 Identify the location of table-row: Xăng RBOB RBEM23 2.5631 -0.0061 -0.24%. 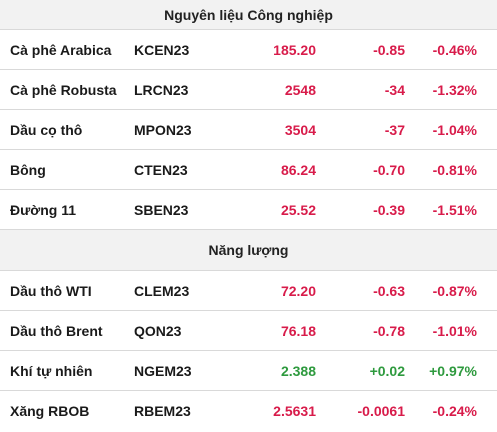
(248, 411).